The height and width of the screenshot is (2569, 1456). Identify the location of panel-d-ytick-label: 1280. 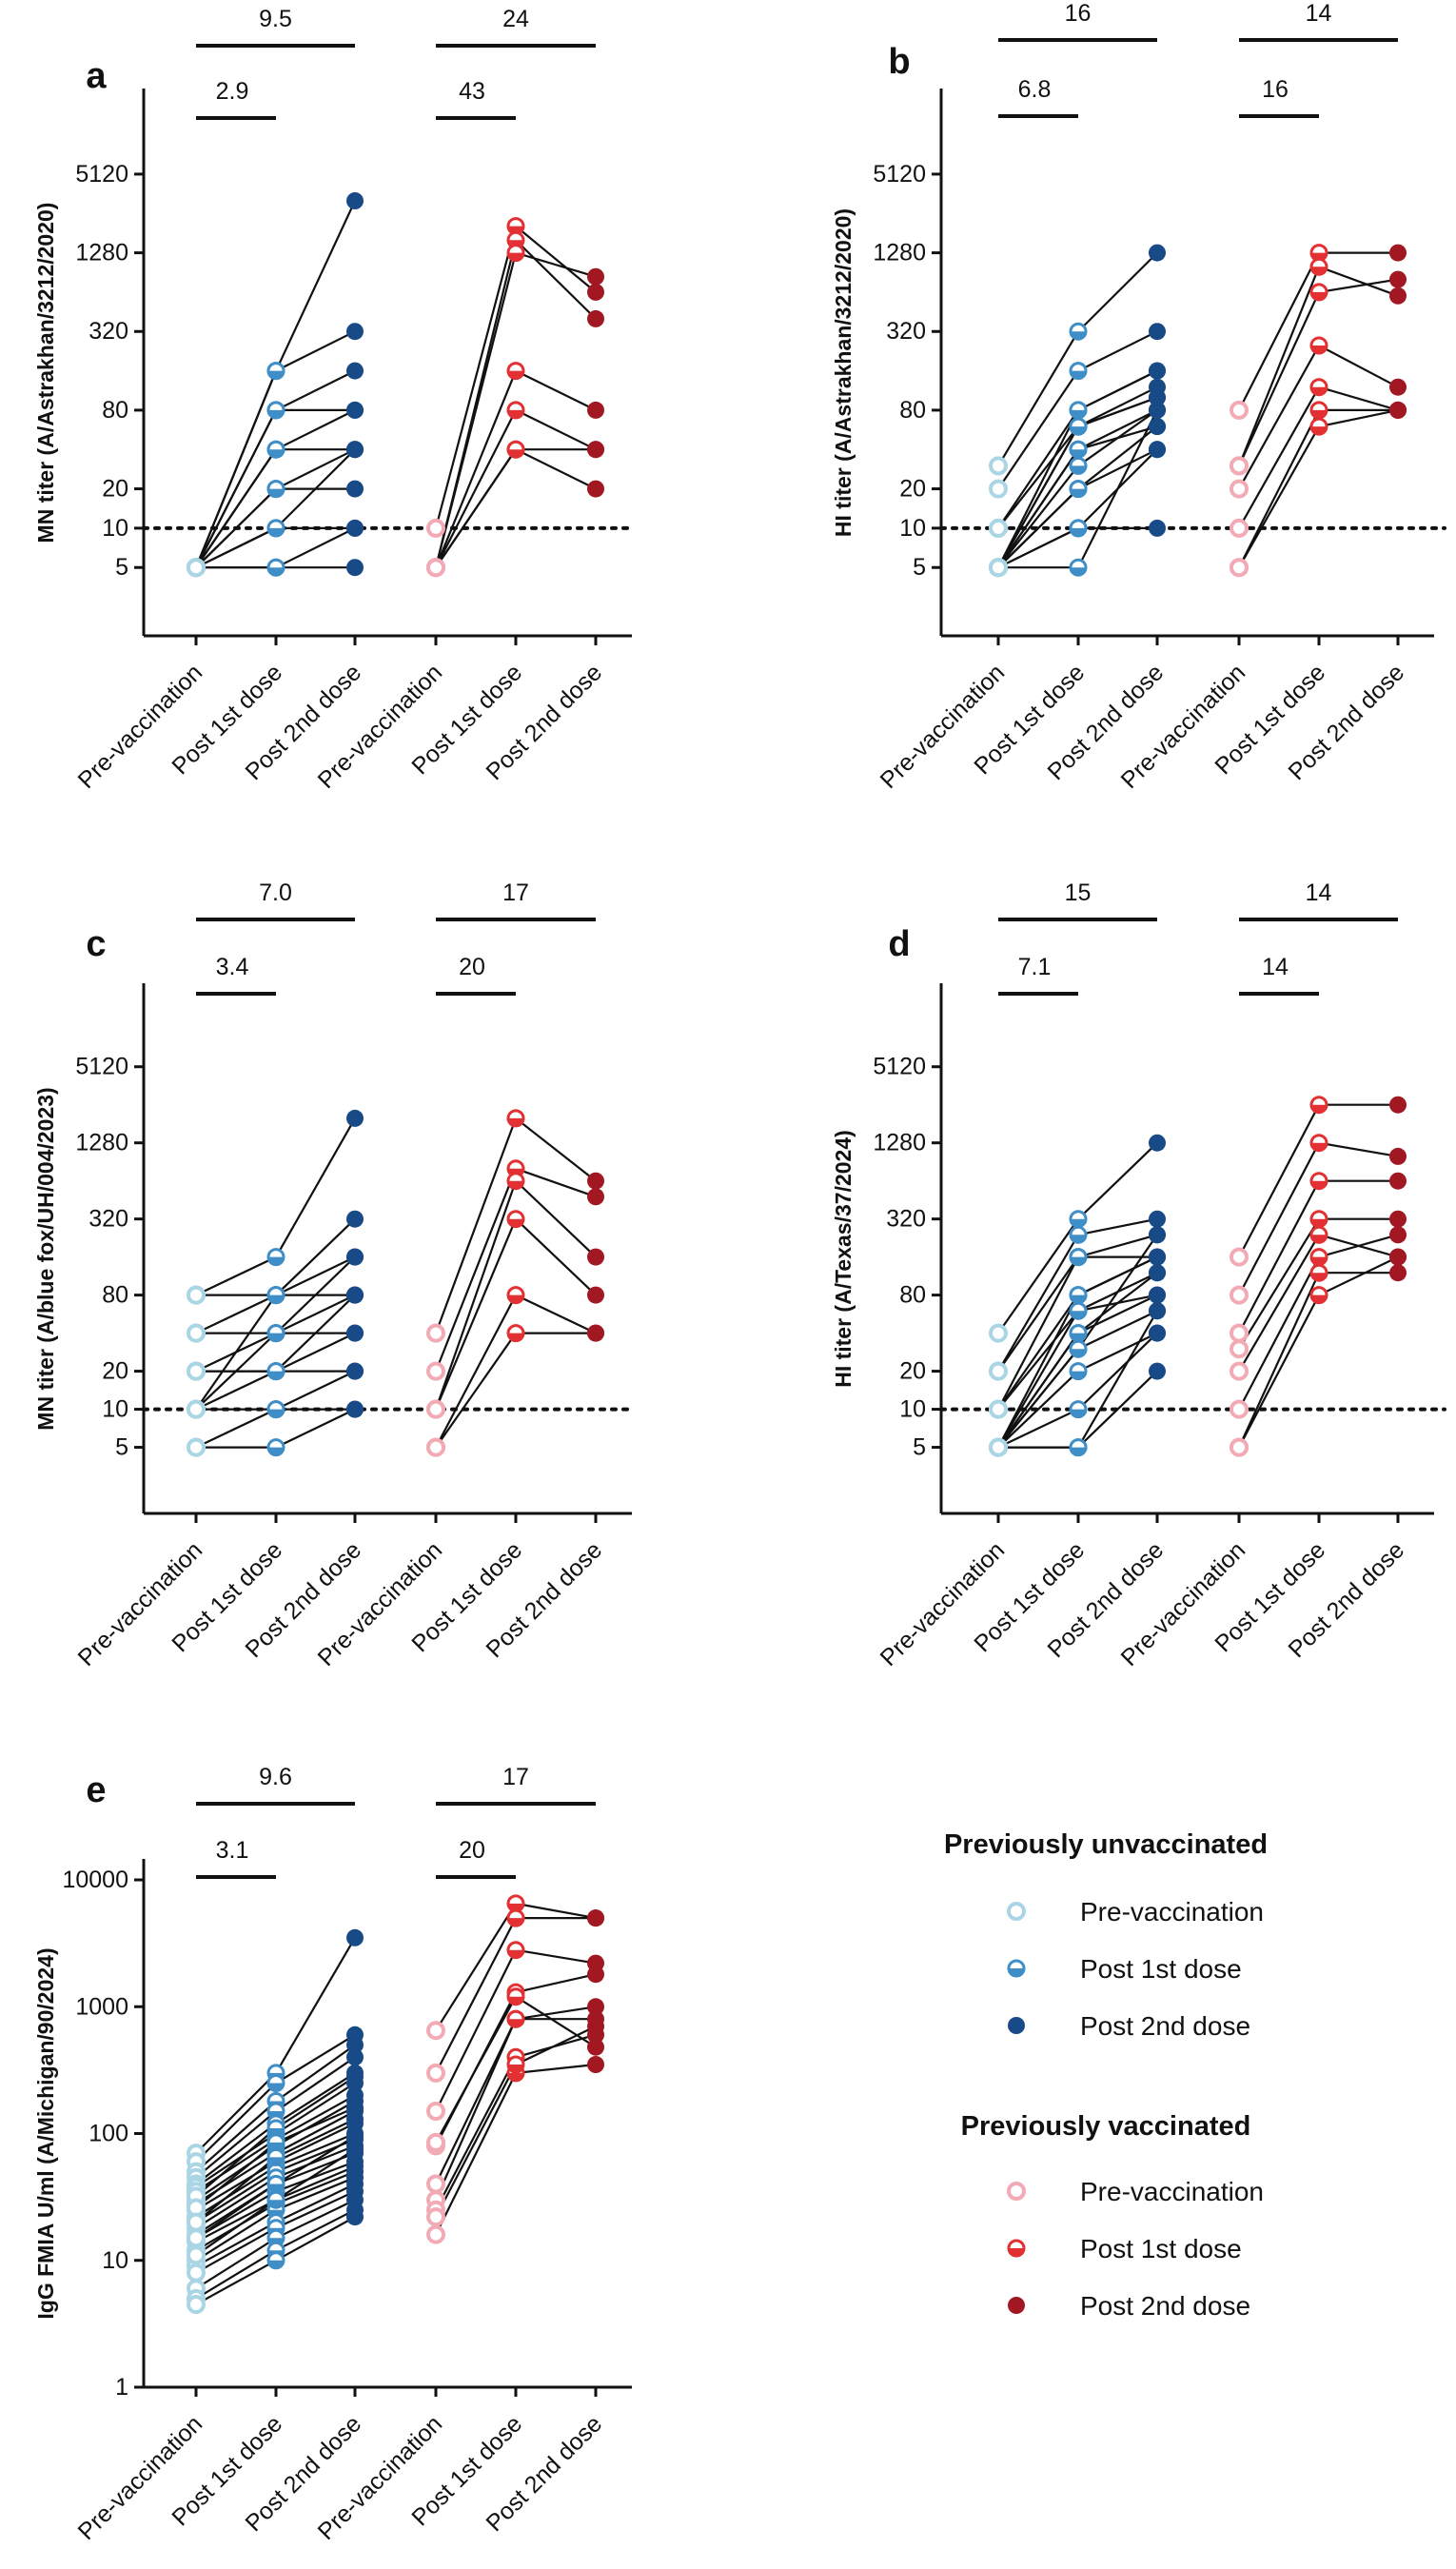
(899, 1143).